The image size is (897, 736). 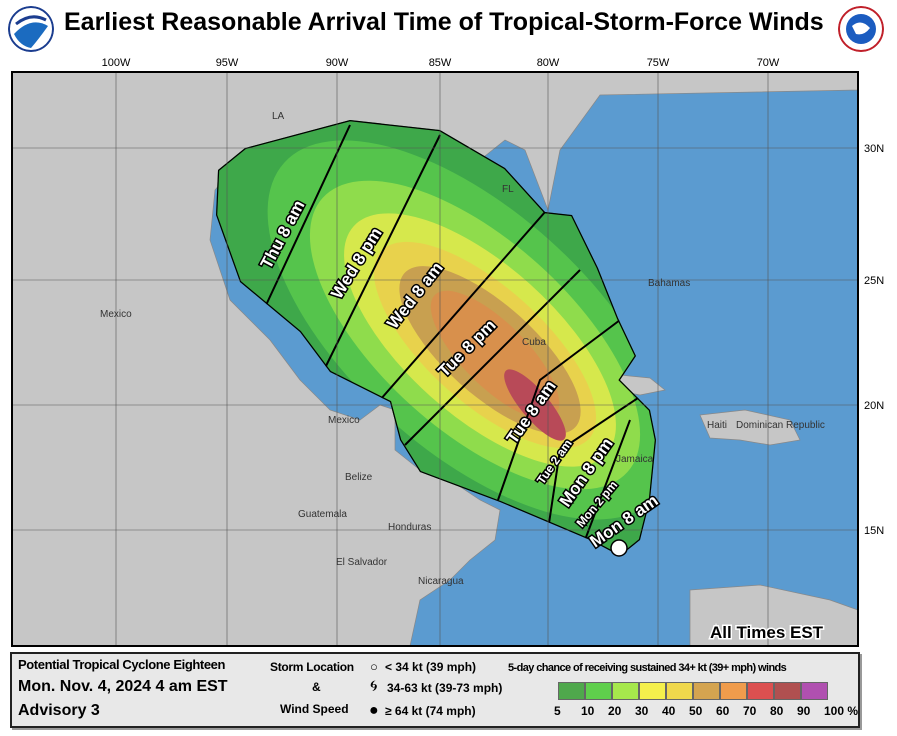 I want to click on place-label: El Salvador, so click(x=362, y=562).